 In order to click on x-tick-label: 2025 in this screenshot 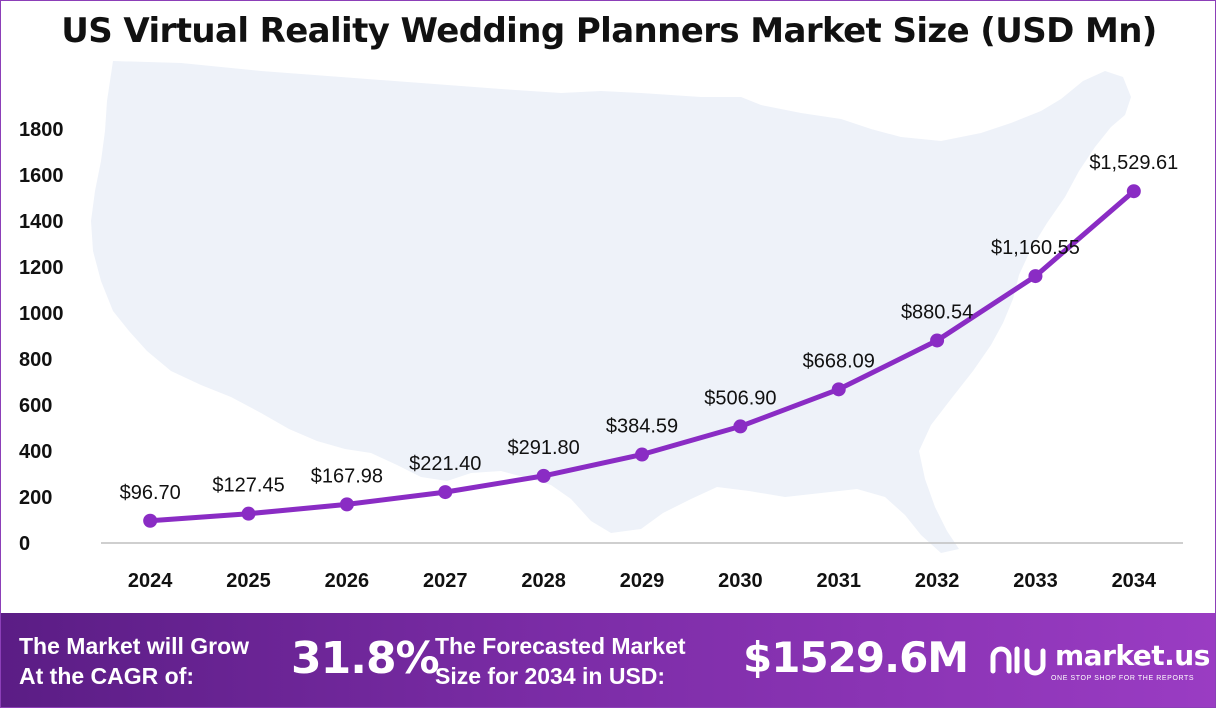, I will do `click(248, 581)`.